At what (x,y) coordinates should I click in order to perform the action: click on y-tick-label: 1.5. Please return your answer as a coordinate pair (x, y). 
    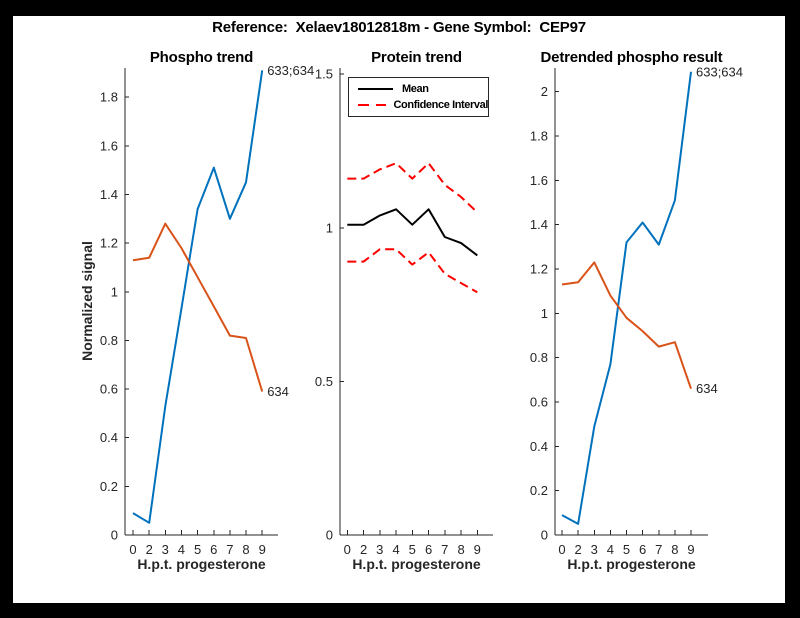
    Looking at the image, I should click on (324, 74).